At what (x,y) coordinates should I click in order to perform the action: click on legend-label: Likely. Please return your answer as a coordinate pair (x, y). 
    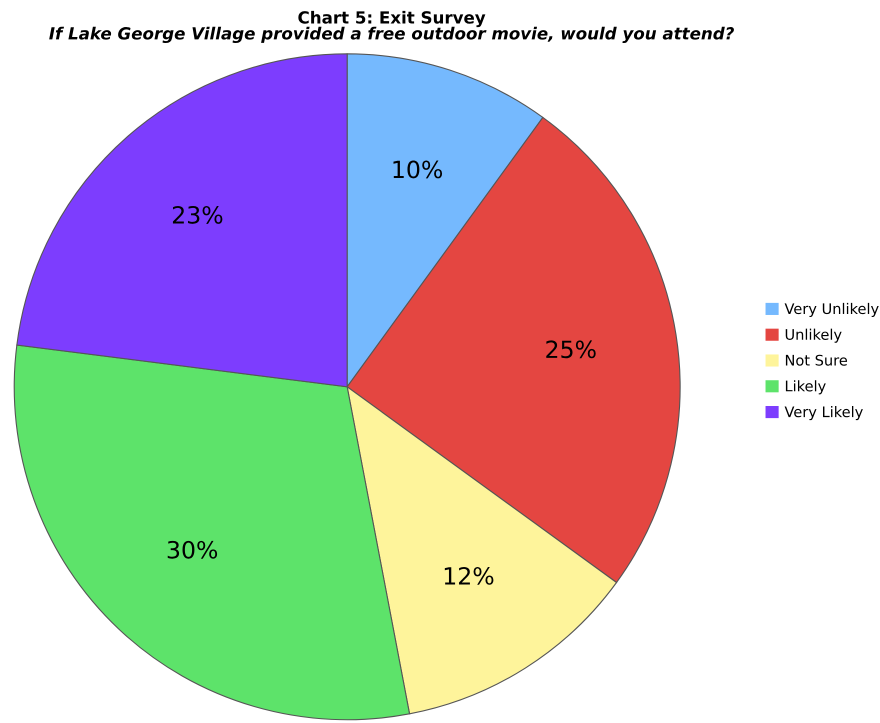
    Looking at the image, I should click on (806, 387).